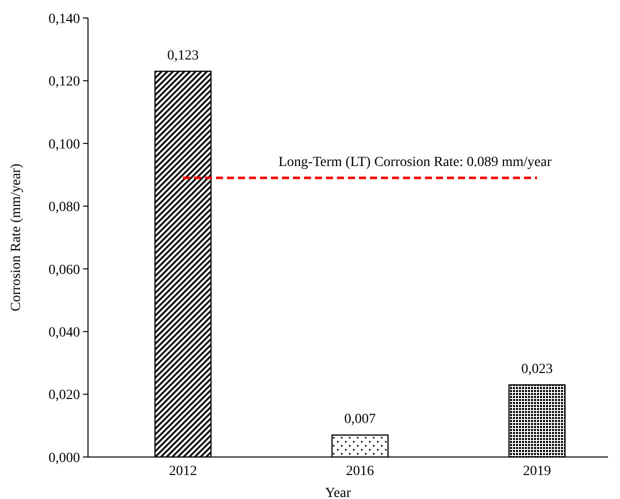  I want to click on y-tick-label: 0,000, so click(64, 458).